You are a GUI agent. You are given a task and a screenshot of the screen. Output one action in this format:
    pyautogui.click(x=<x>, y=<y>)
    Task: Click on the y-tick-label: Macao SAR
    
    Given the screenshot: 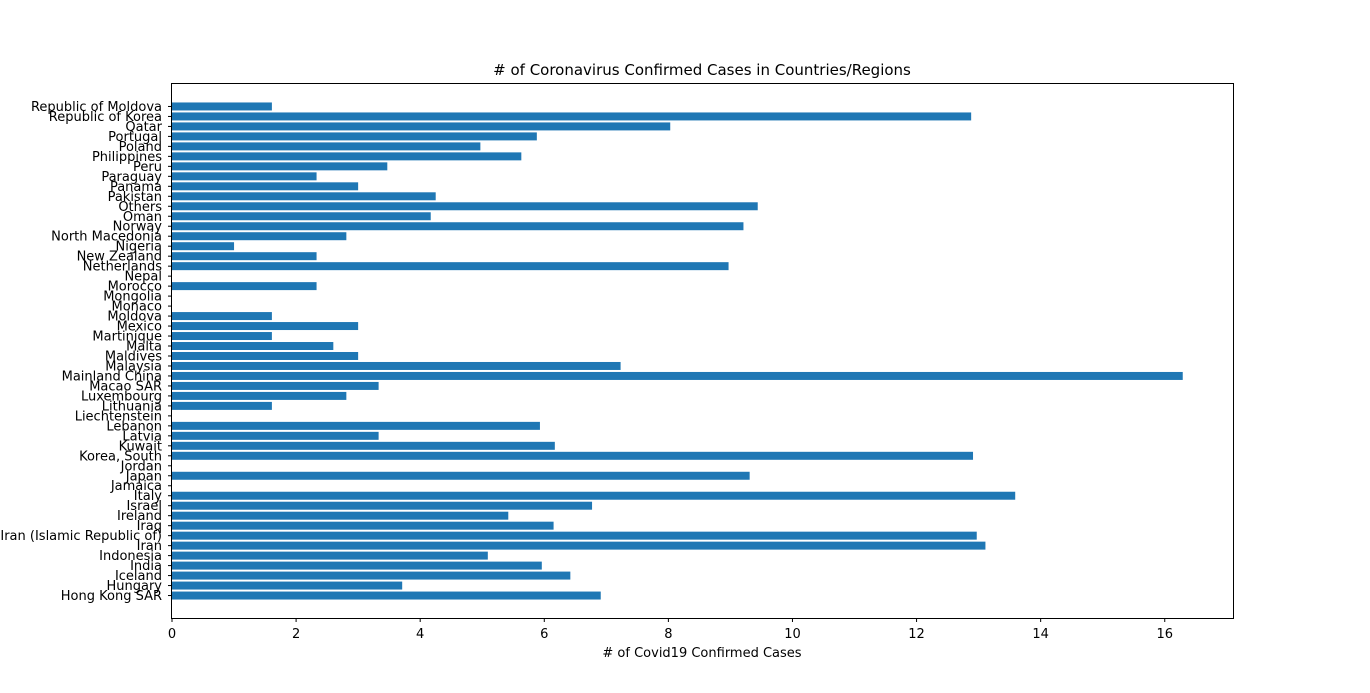 What is the action you would take?
    pyautogui.click(x=125, y=386)
    